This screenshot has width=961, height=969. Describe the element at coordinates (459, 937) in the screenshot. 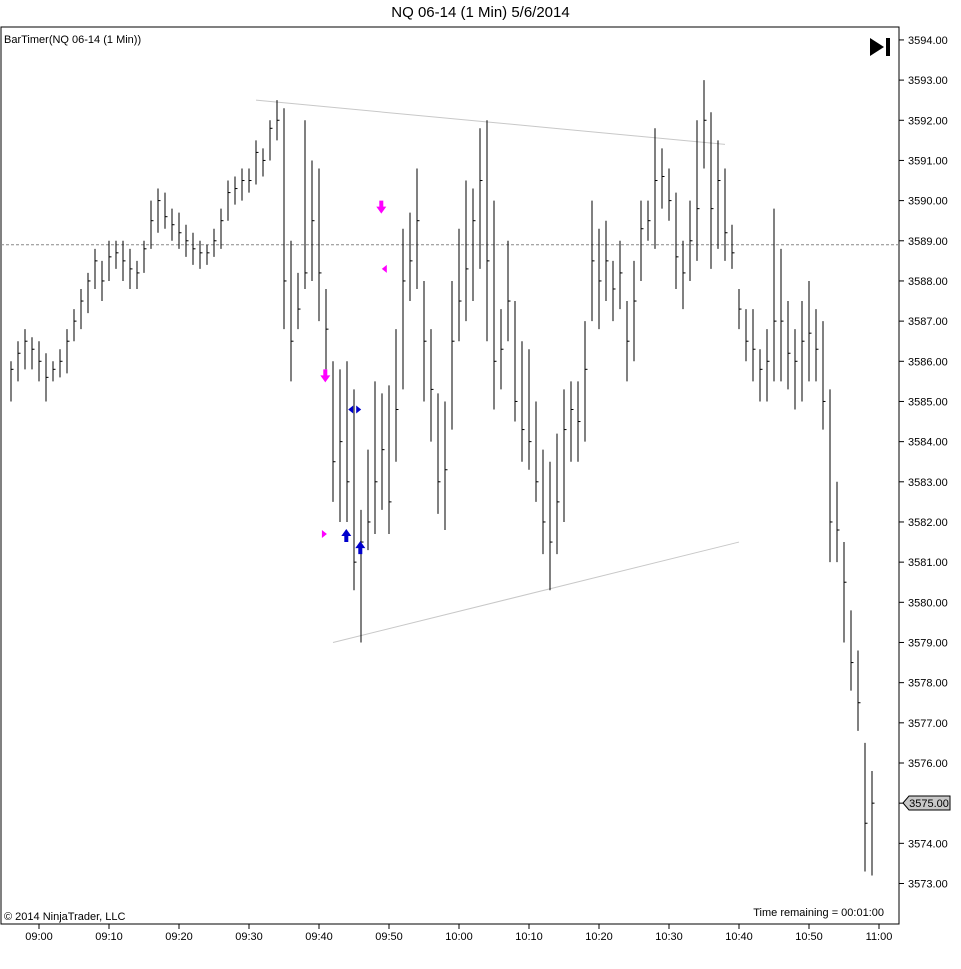

I see `x-tick-label: 10:00` at that location.